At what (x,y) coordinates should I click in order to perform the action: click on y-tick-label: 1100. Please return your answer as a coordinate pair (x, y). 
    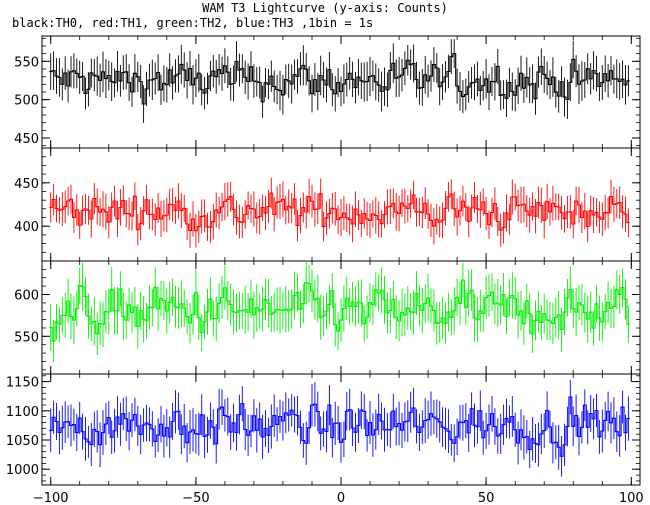
    Looking at the image, I should click on (22, 412).